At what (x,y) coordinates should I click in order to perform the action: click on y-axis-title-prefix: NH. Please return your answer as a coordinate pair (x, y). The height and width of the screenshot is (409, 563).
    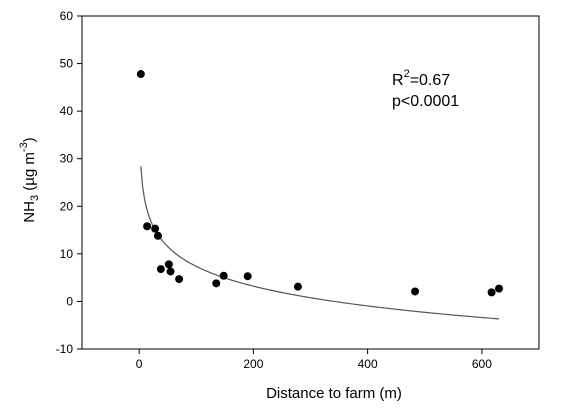
    Looking at the image, I should click on (29, 212).